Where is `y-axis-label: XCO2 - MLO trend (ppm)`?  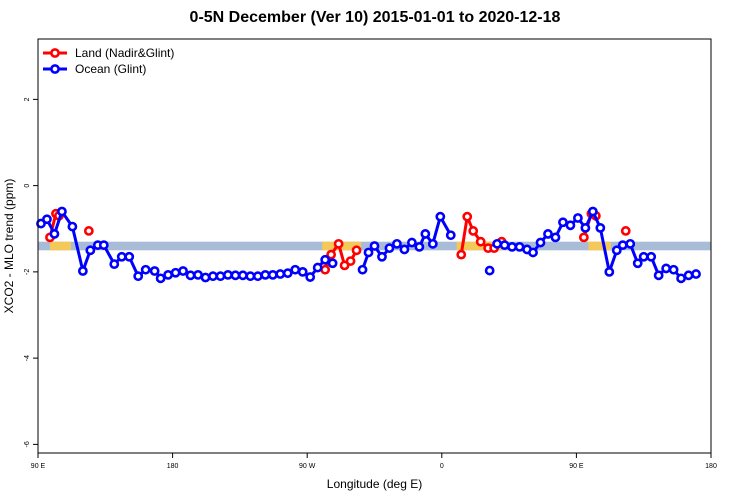 y-axis-label: XCO2 - MLO trend (ppm) is located at coordinates (9, 246).